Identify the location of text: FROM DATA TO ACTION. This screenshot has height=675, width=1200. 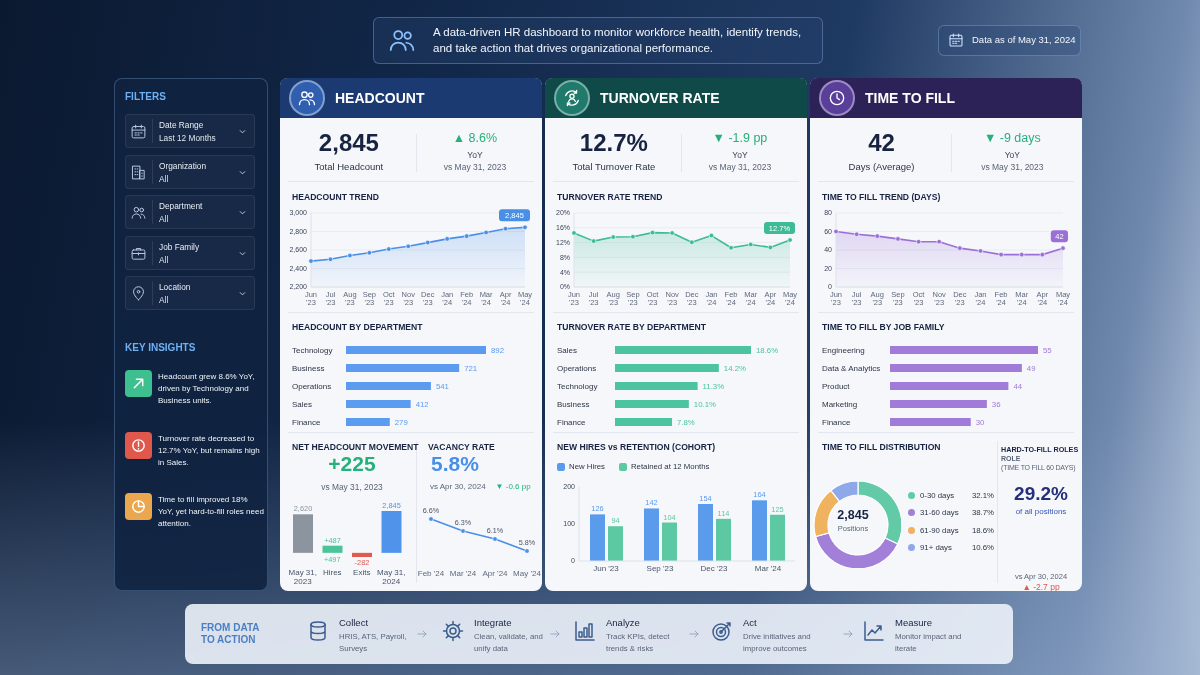
(231, 634).